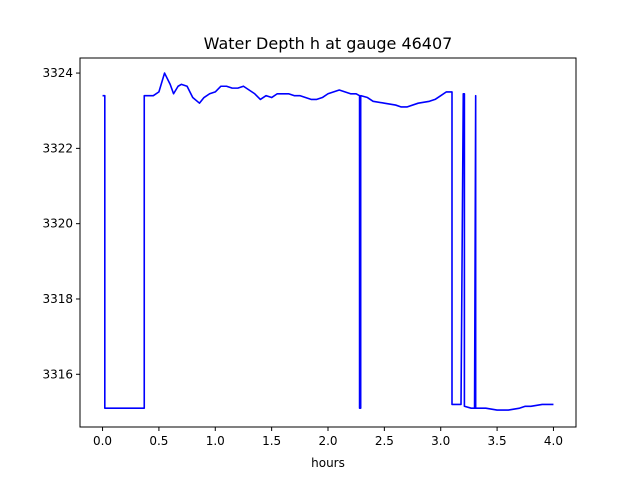 The width and height of the screenshot is (640, 480). I want to click on y-tick-label: 3320, so click(57, 224).